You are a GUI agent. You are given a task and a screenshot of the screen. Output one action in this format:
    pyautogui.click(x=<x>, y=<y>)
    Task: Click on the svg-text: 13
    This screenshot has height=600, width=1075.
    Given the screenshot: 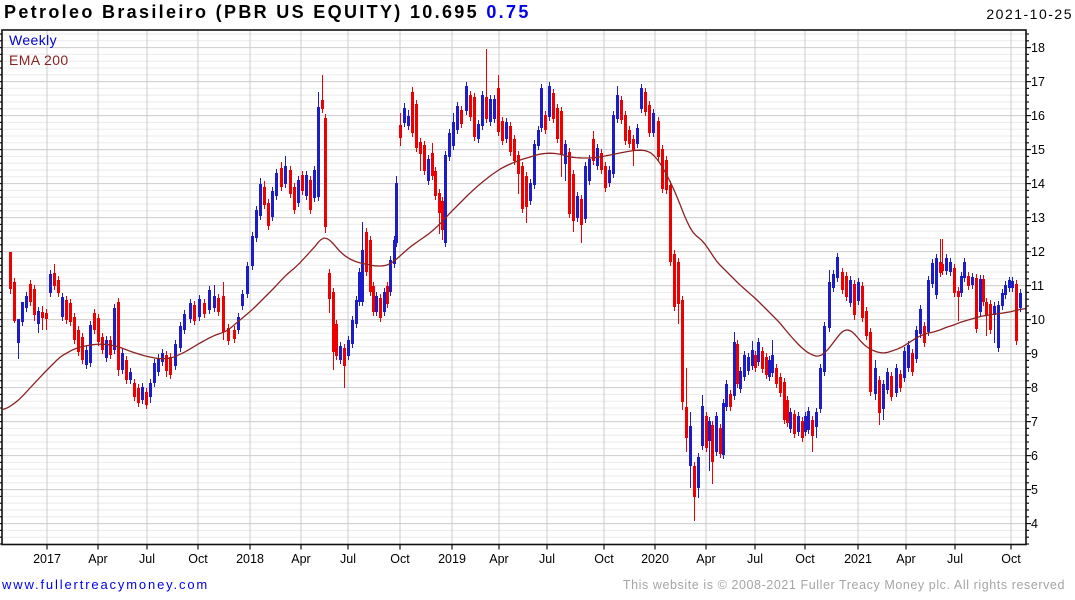 What is the action you would take?
    pyautogui.click(x=1038, y=218)
    